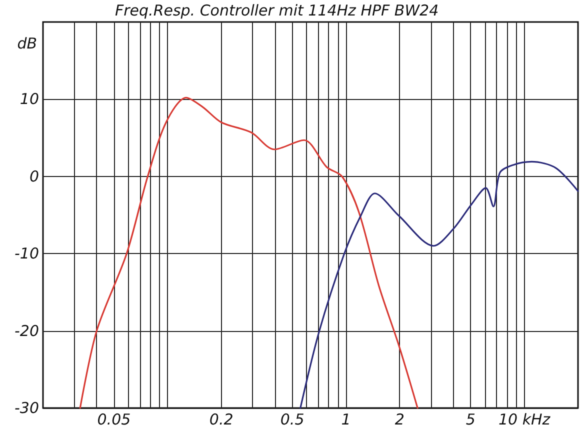 This screenshot has width=580, height=430. What do you see at coordinates (221, 419) in the screenshot?
I see `x-tick-label: 0.2` at bounding box center [221, 419].